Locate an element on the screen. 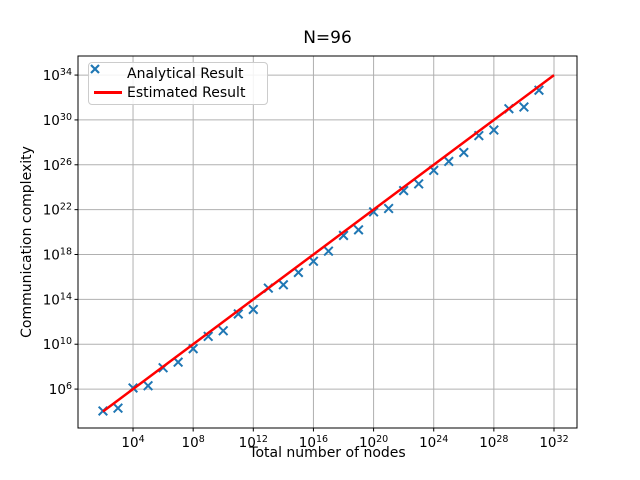 Image resolution: width=640 pixels, height=480 pixels. chart-title: N=96 is located at coordinates (327, 38).